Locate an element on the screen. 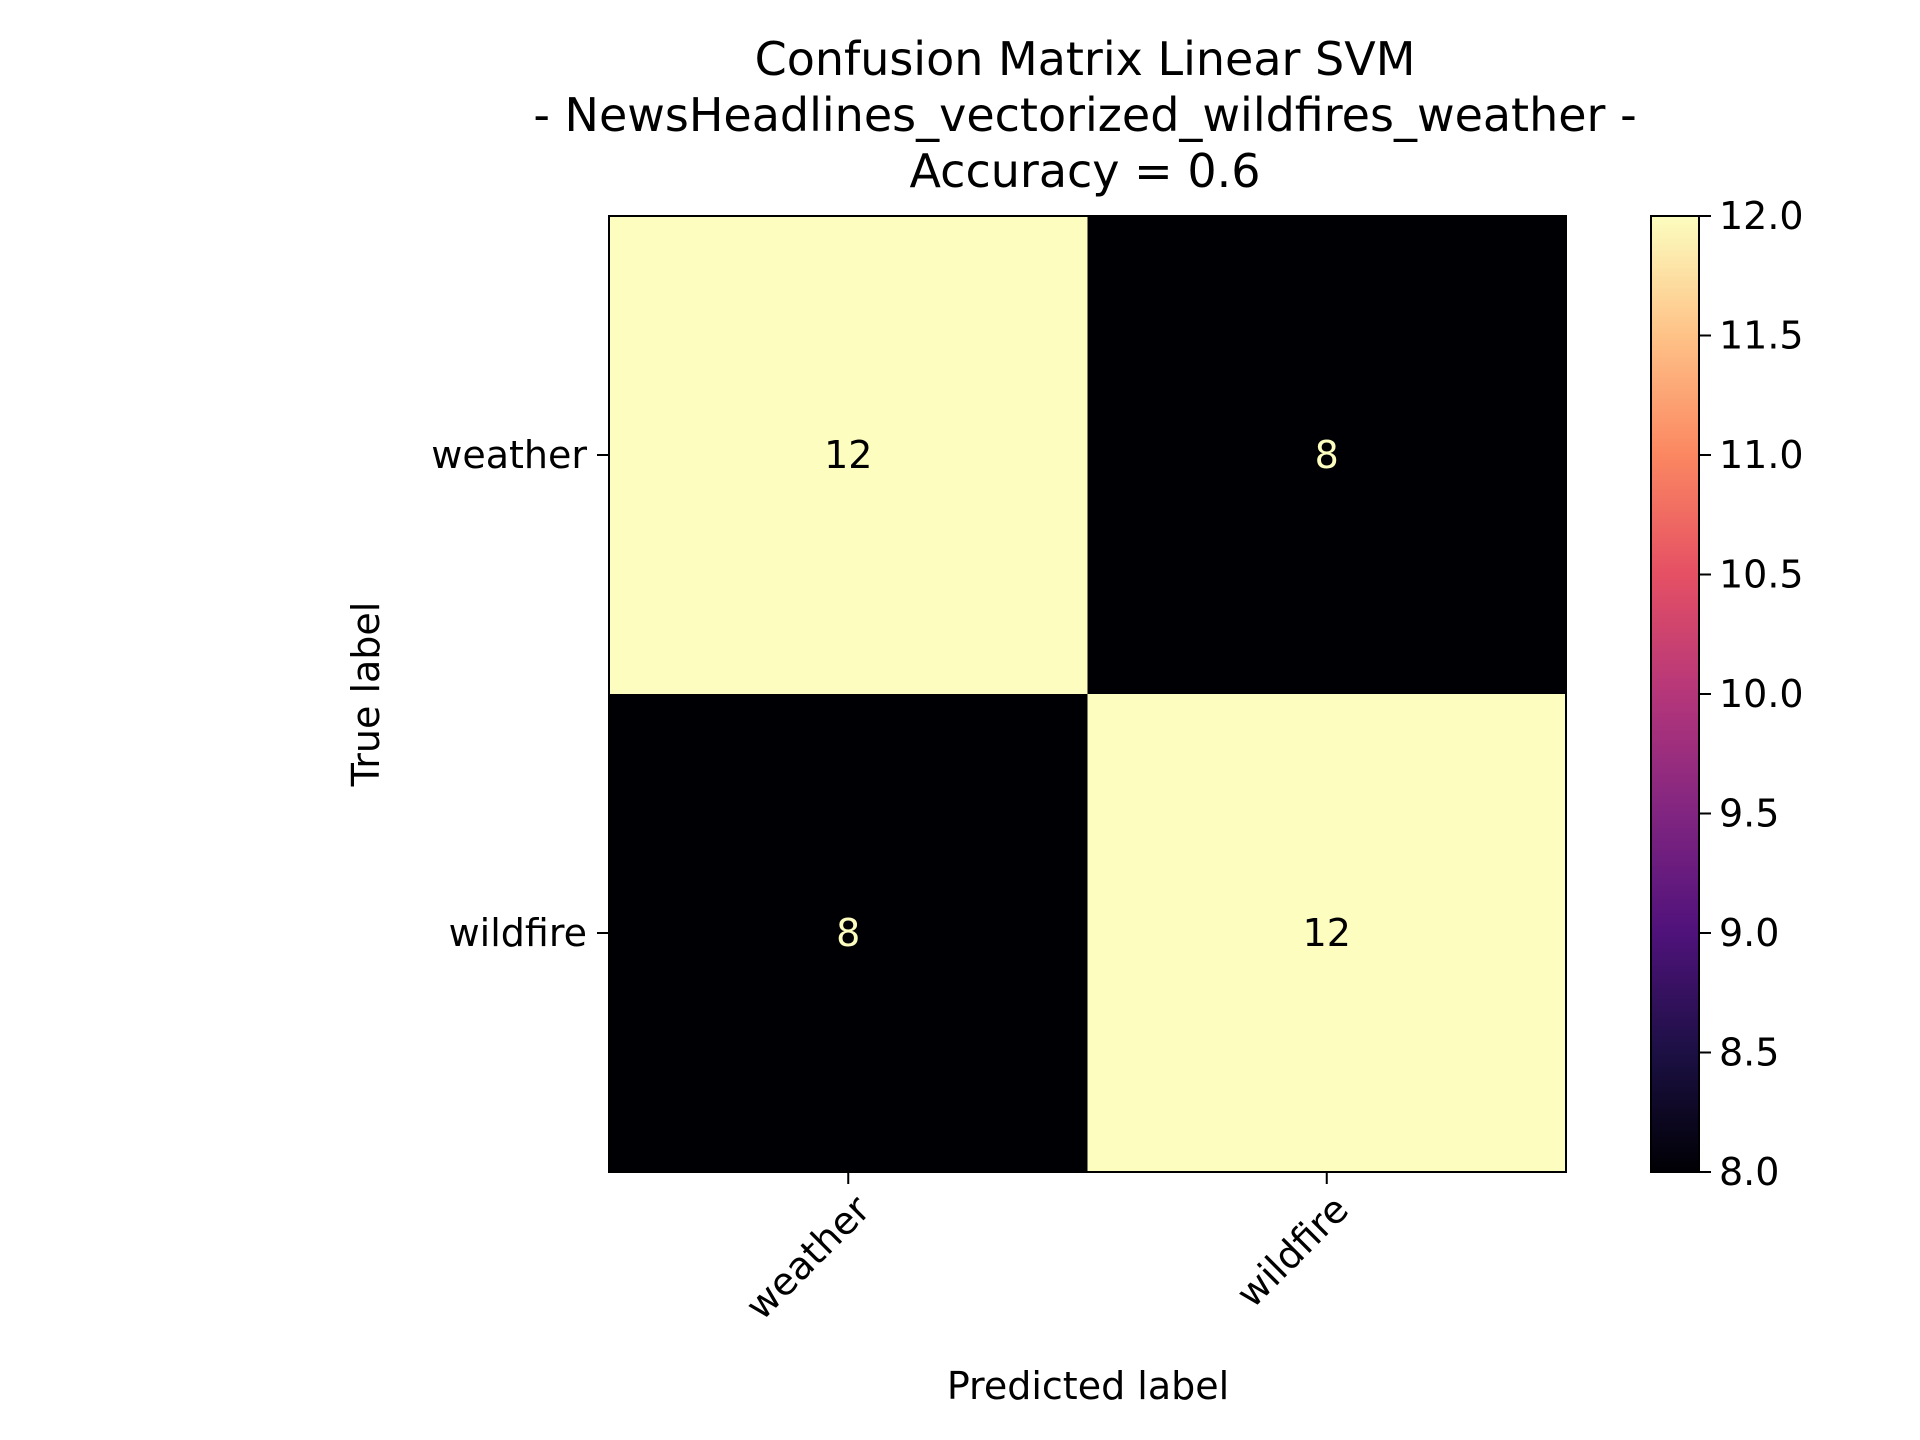  colorbar is located at coordinates (1675, 694).